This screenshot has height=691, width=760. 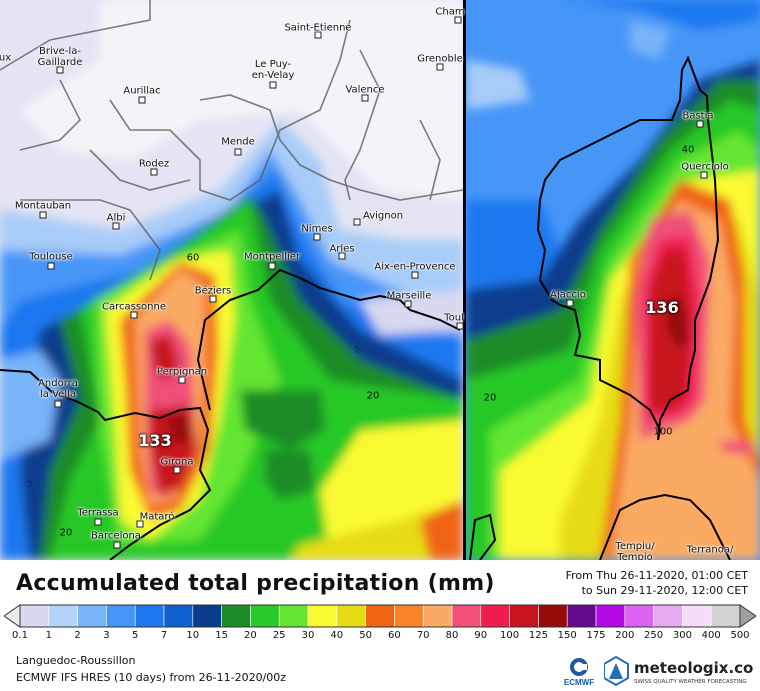 What do you see at coordinates (538, 635) in the screenshot?
I see `legend-tick-label: 125` at bounding box center [538, 635].